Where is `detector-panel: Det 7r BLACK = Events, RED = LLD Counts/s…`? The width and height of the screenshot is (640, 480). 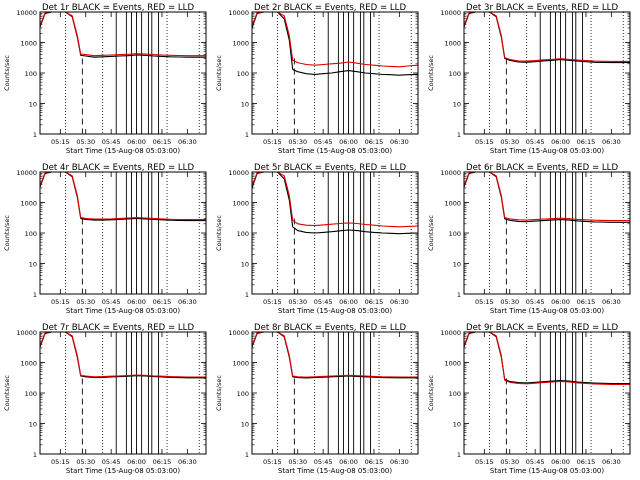
detector-panel: Det 7r BLACK = Events, RED = LLD Counts/s… is located at coordinates (105, 399).